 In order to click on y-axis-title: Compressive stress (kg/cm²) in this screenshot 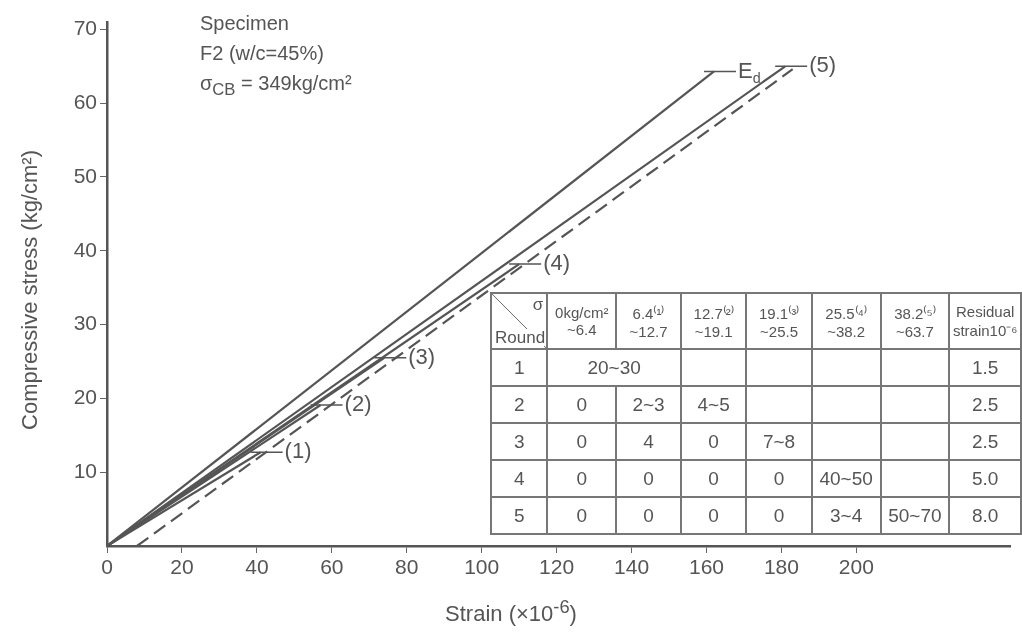, I will do `click(30, 290)`.